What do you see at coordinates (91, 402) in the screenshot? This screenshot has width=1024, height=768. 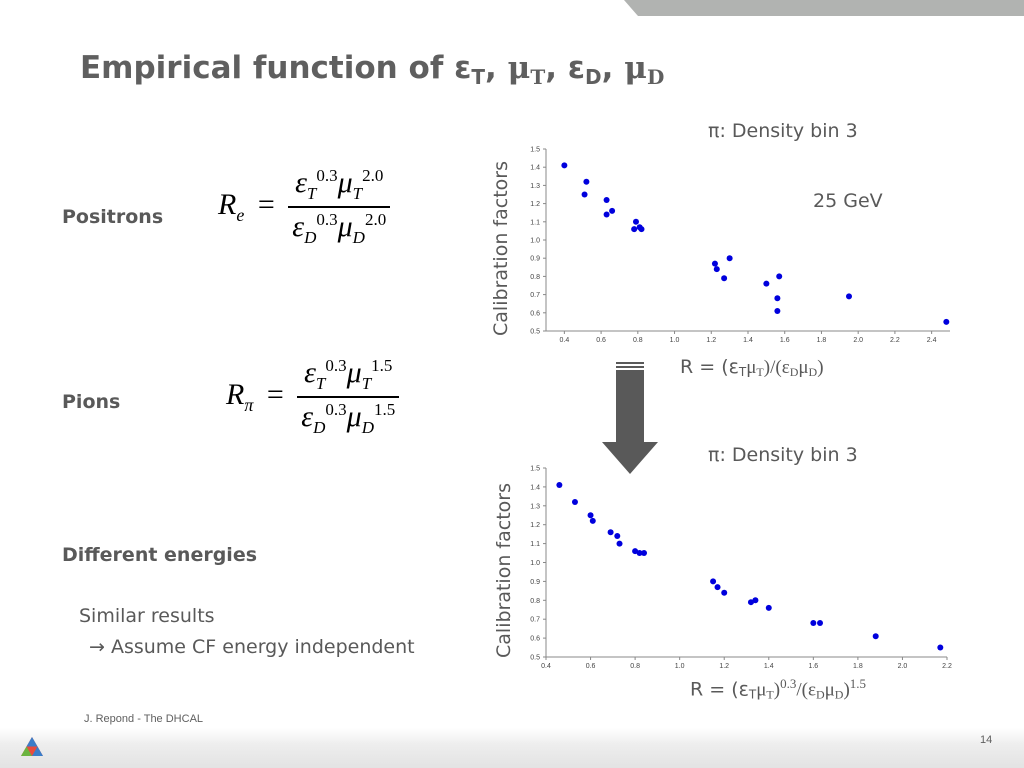 I see `pions-label: Pions` at bounding box center [91, 402].